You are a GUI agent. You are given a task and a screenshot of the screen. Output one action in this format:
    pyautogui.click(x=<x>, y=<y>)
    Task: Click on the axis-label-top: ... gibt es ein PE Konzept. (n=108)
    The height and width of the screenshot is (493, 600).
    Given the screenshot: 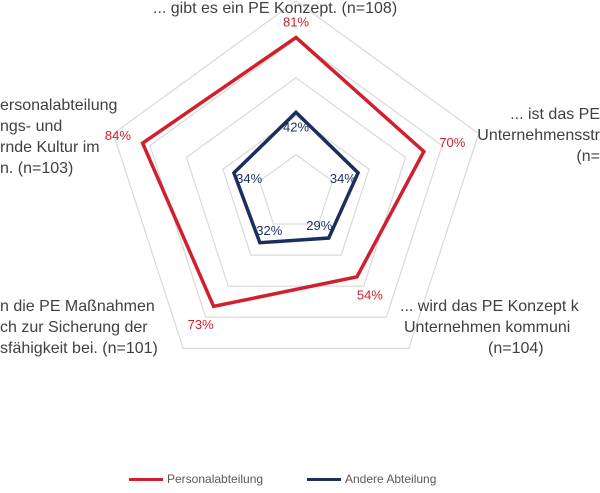 What is the action you would take?
    pyautogui.click(x=275, y=9)
    